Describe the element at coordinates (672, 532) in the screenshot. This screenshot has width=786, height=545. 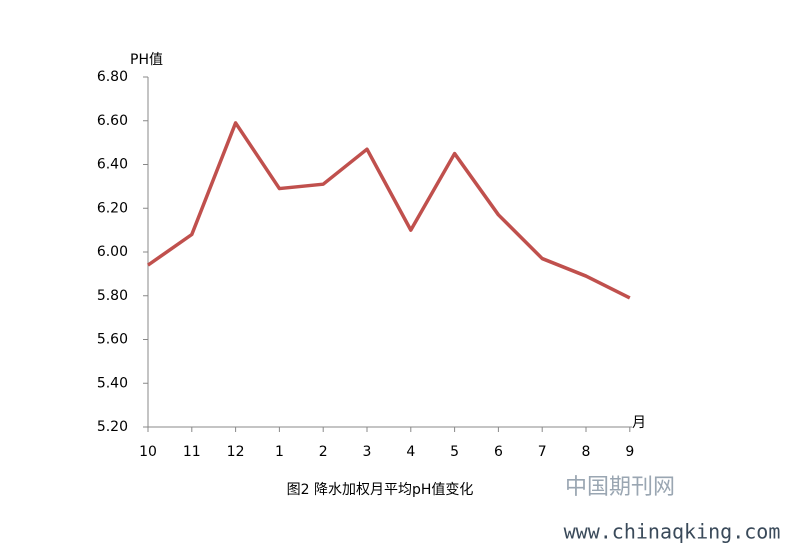
I see `watermark-url: www.chinaqking.com` at that location.